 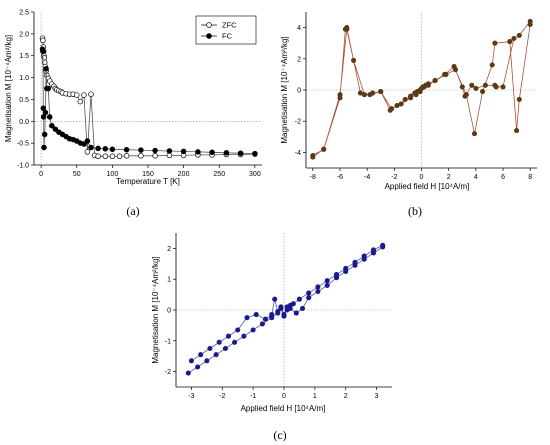 I want to click on panel-label: (c), so click(x=279, y=435).